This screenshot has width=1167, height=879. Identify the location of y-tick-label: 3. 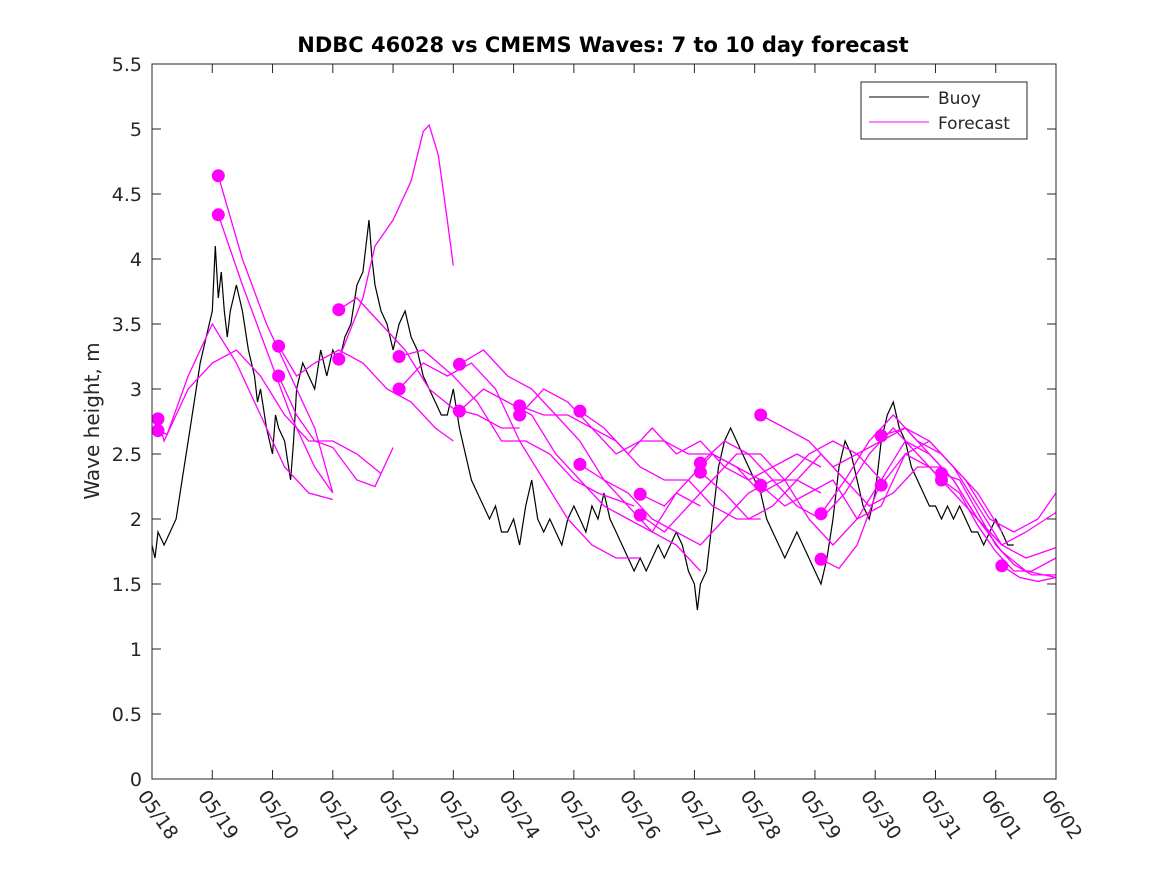
(136, 390).